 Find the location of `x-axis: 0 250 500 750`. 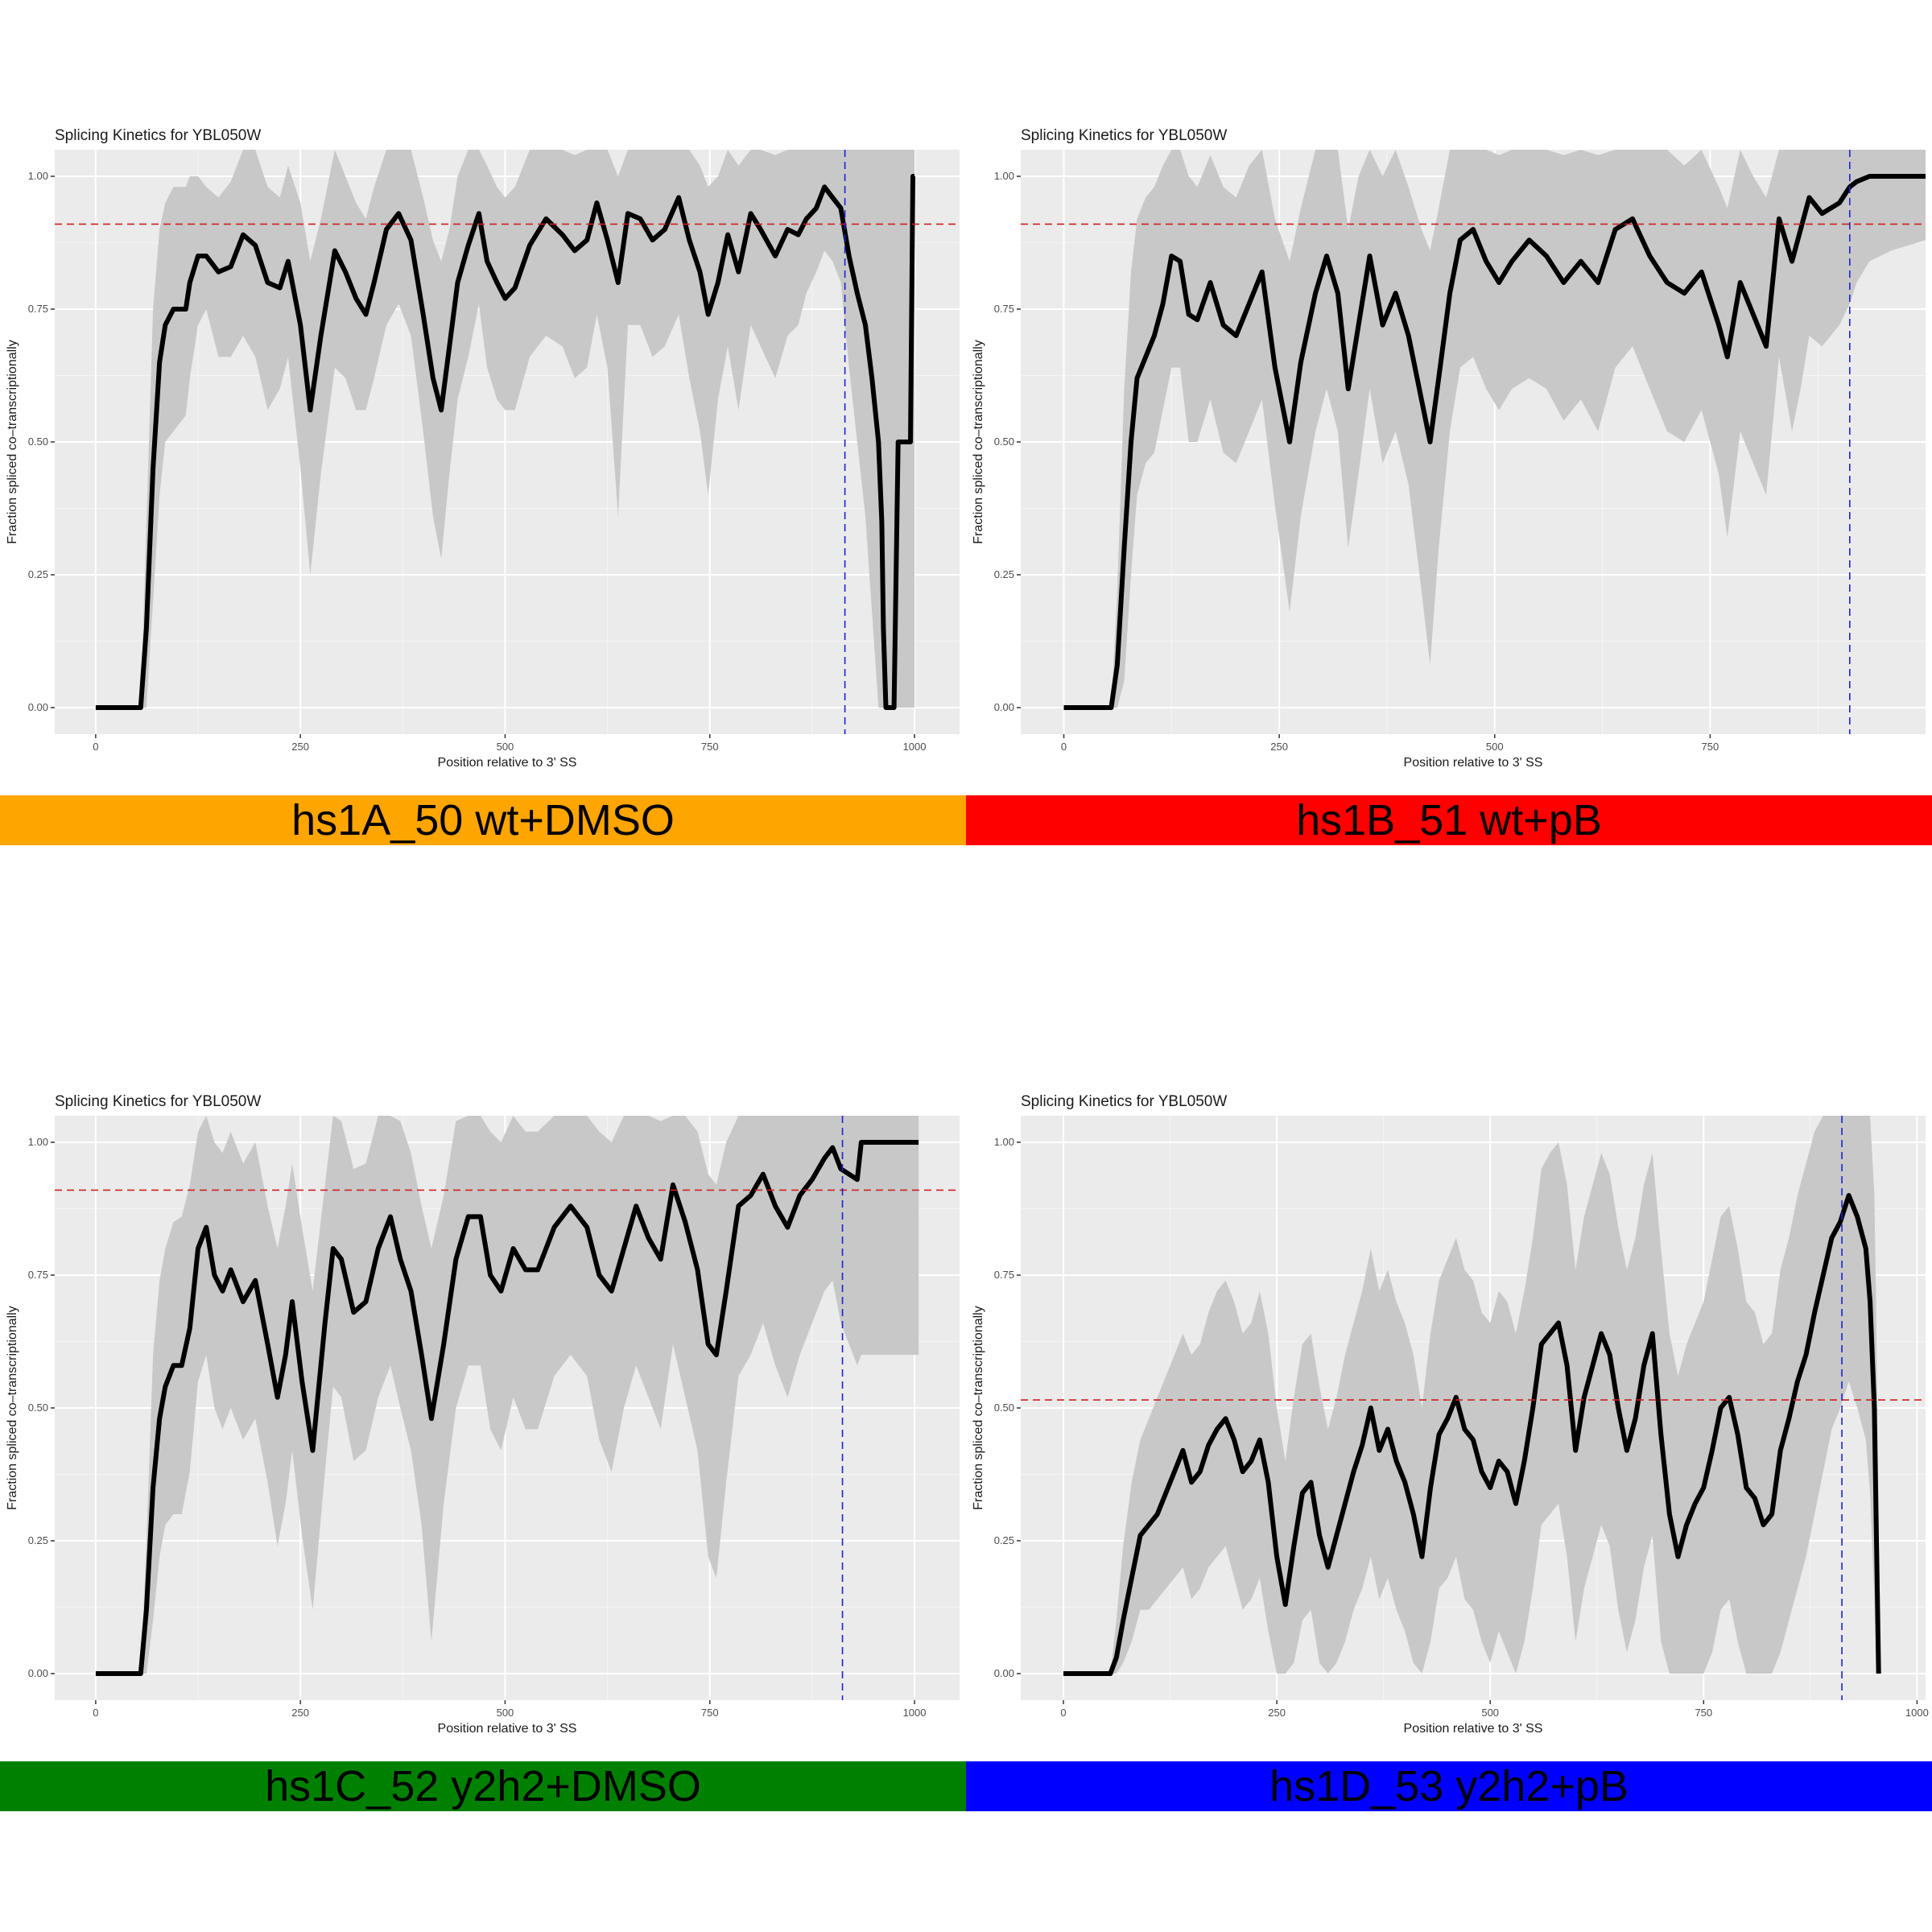

x-axis: 0 250 500 750 is located at coordinates (1390, 743).